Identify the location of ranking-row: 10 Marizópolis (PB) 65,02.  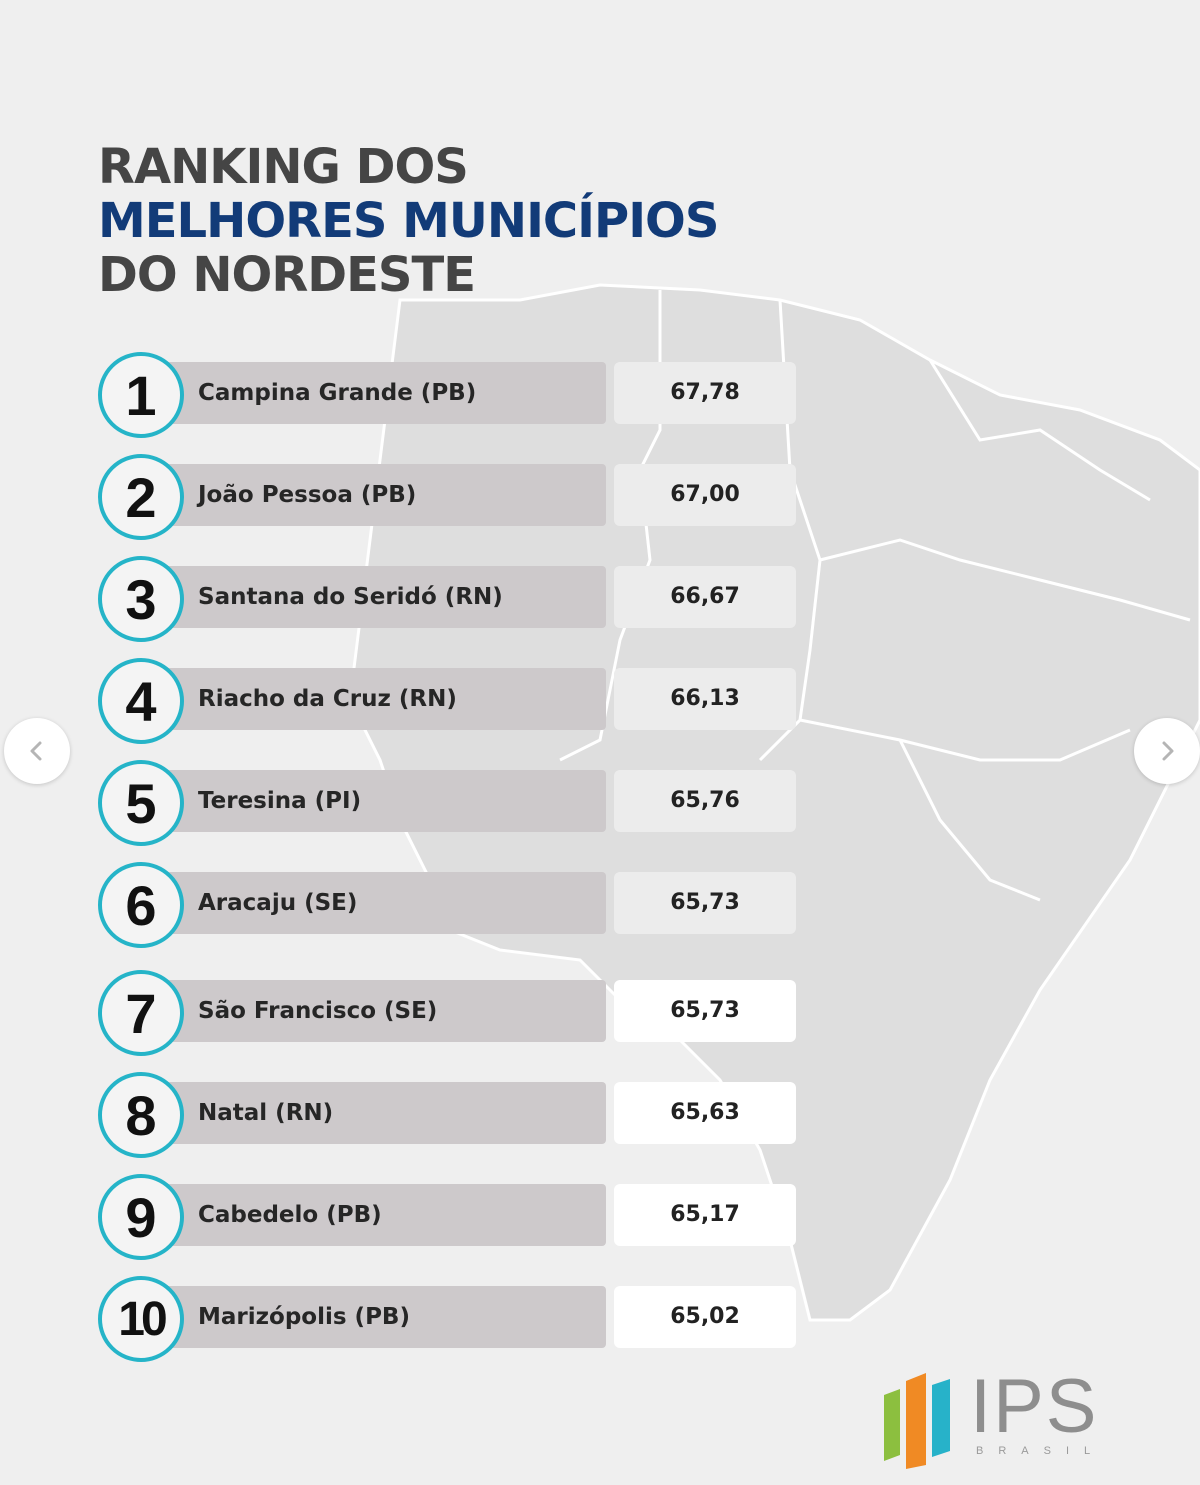
(448, 1320).